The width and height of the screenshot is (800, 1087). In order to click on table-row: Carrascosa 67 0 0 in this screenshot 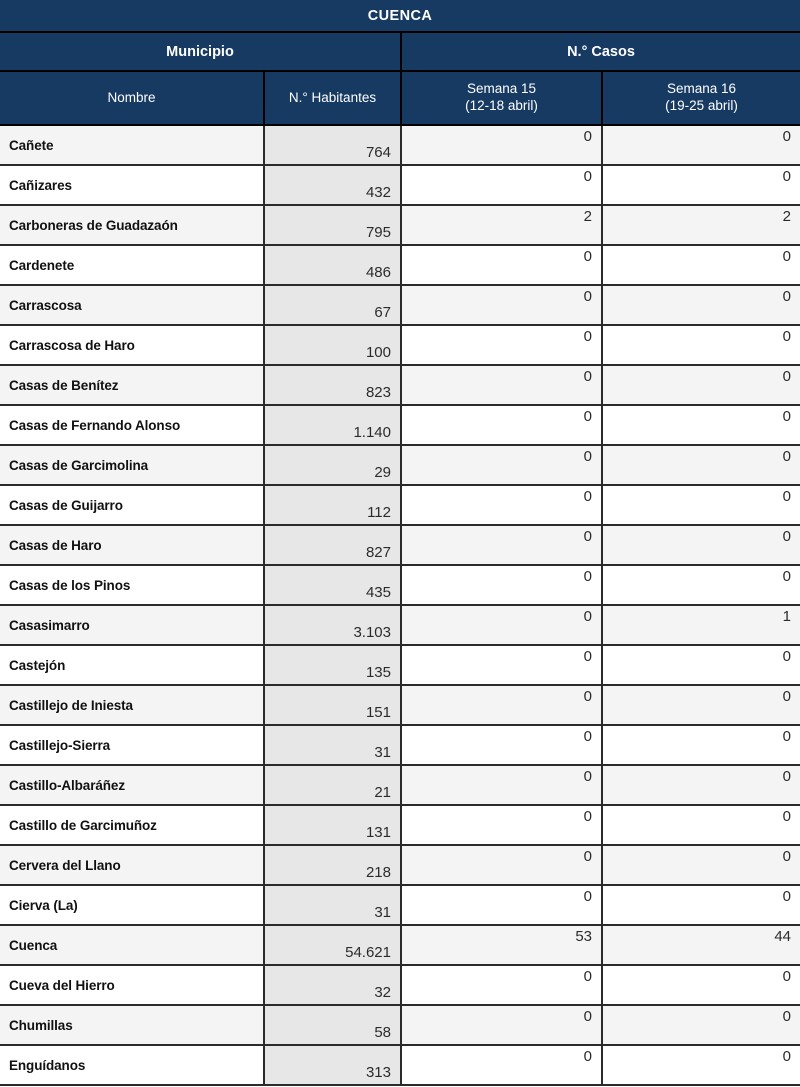, I will do `click(400, 306)`.